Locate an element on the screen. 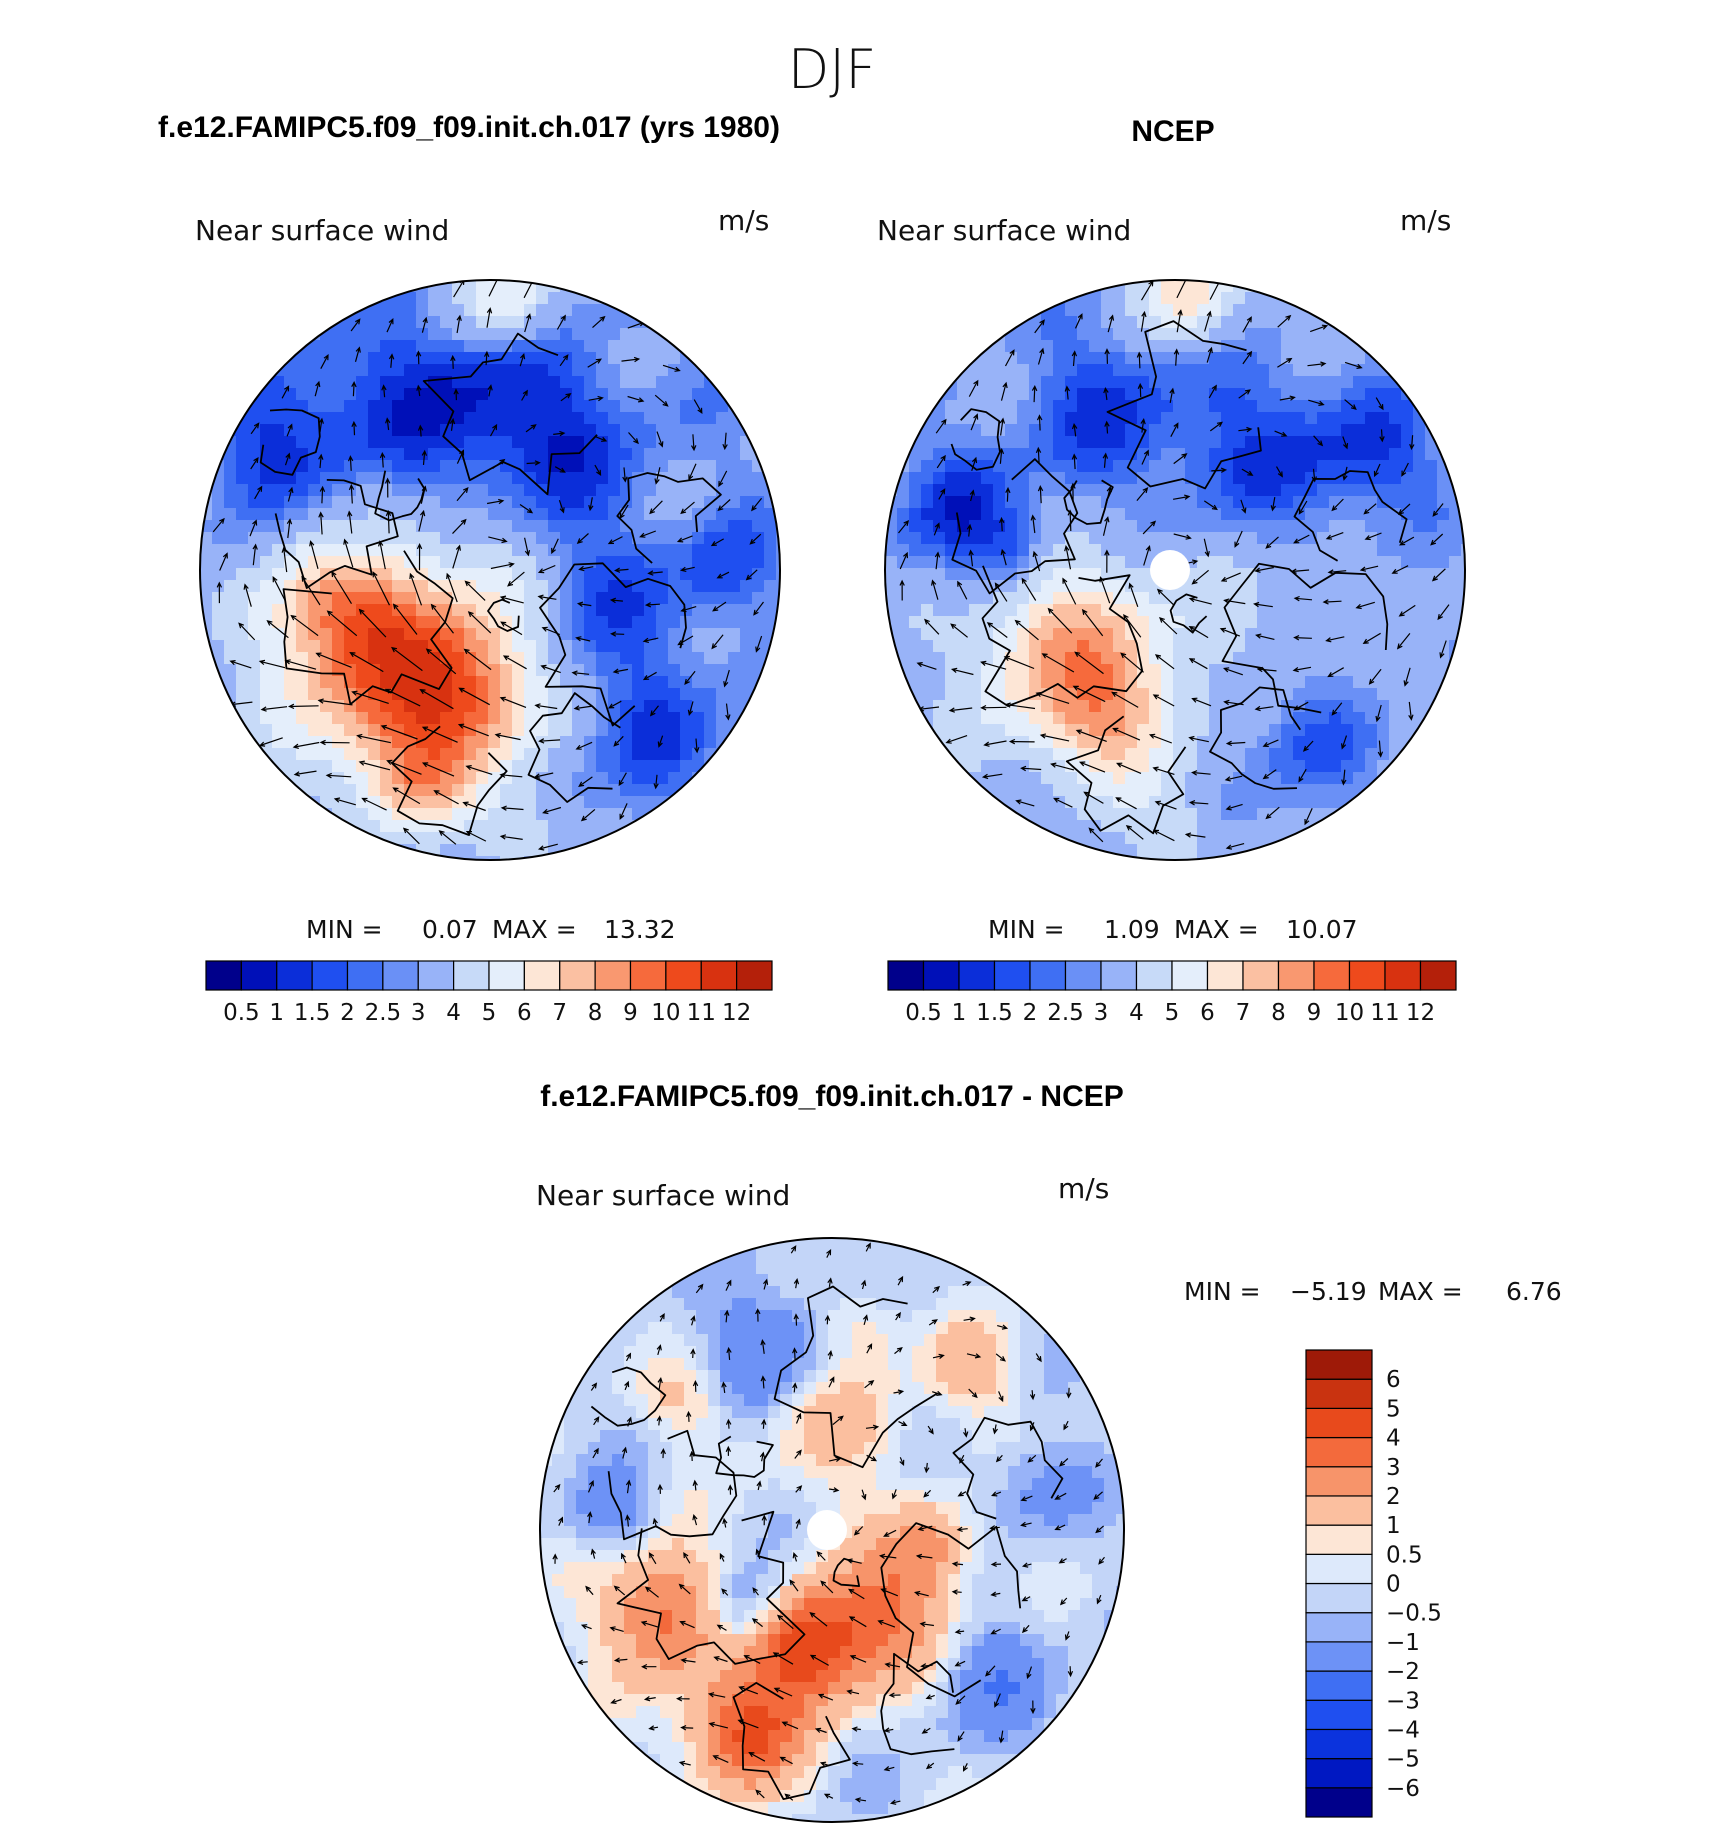 The width and height of the screenshot is (1710, 1826). model-colorbar-swatch is located at coordinates (648, 975).